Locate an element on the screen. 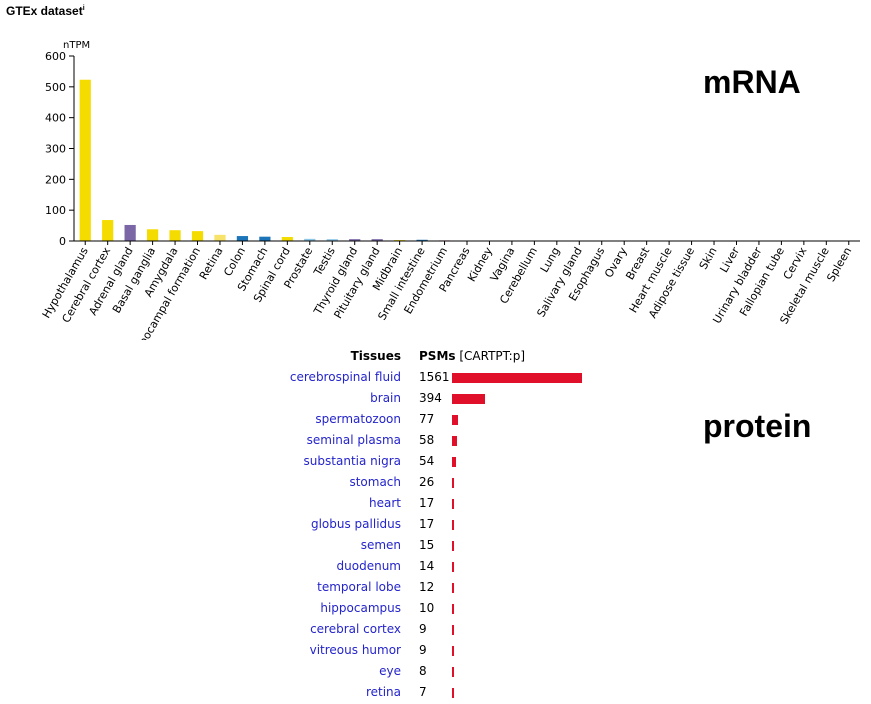 The width and height of the screenshot is (871, 704). tissue-link: substantia nigra is located at coordinates (352, 461).